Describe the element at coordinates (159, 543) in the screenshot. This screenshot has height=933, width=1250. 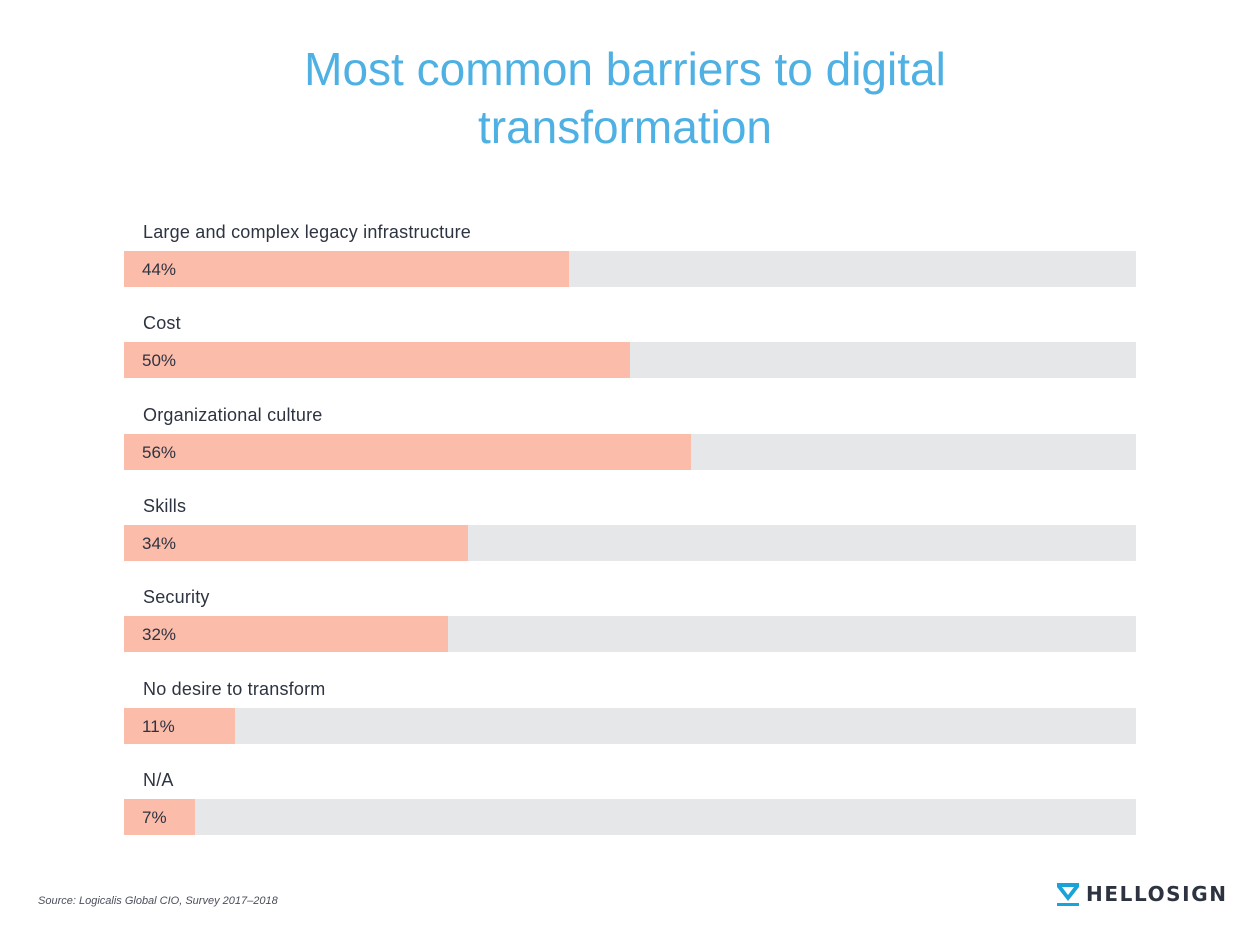
I see `bar-value-label: 34%` at that location.